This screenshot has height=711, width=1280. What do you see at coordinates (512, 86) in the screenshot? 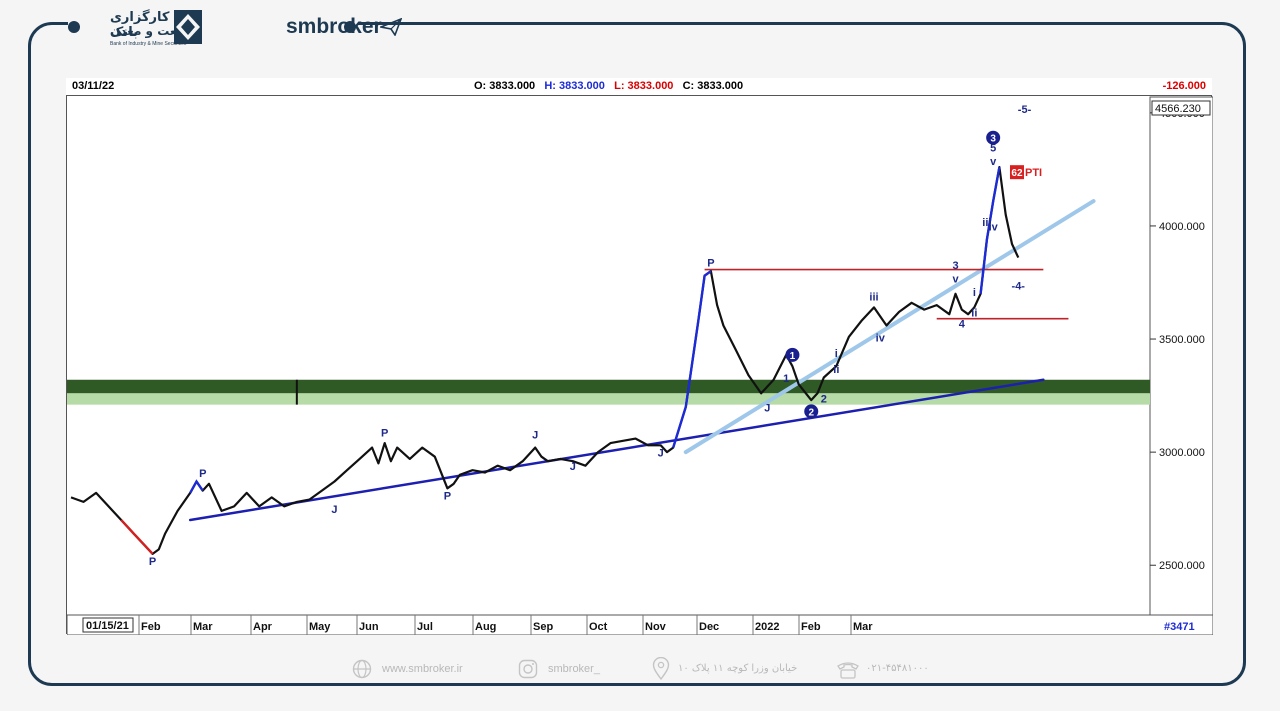
I see `open-value: 3833.000` at bounding box center [512, 86].